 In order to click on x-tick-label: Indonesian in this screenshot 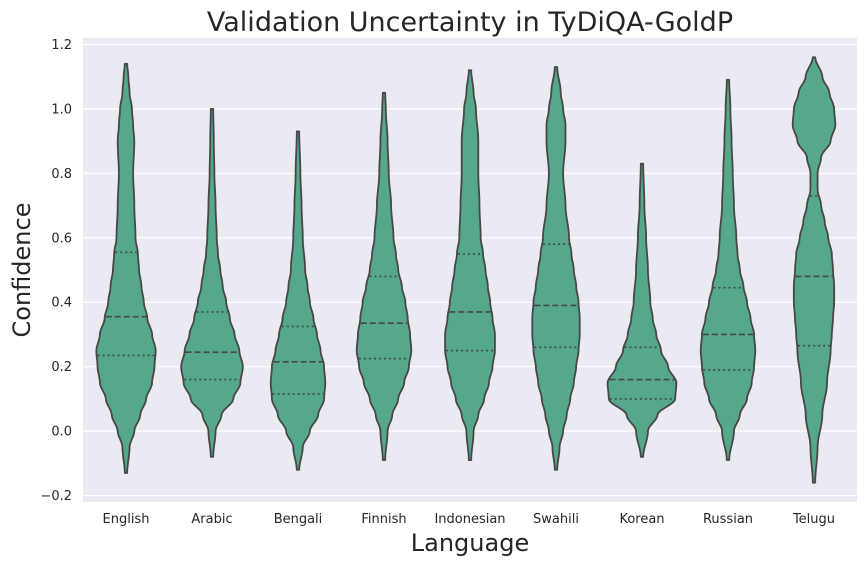, I will do `click(469, 519)`.